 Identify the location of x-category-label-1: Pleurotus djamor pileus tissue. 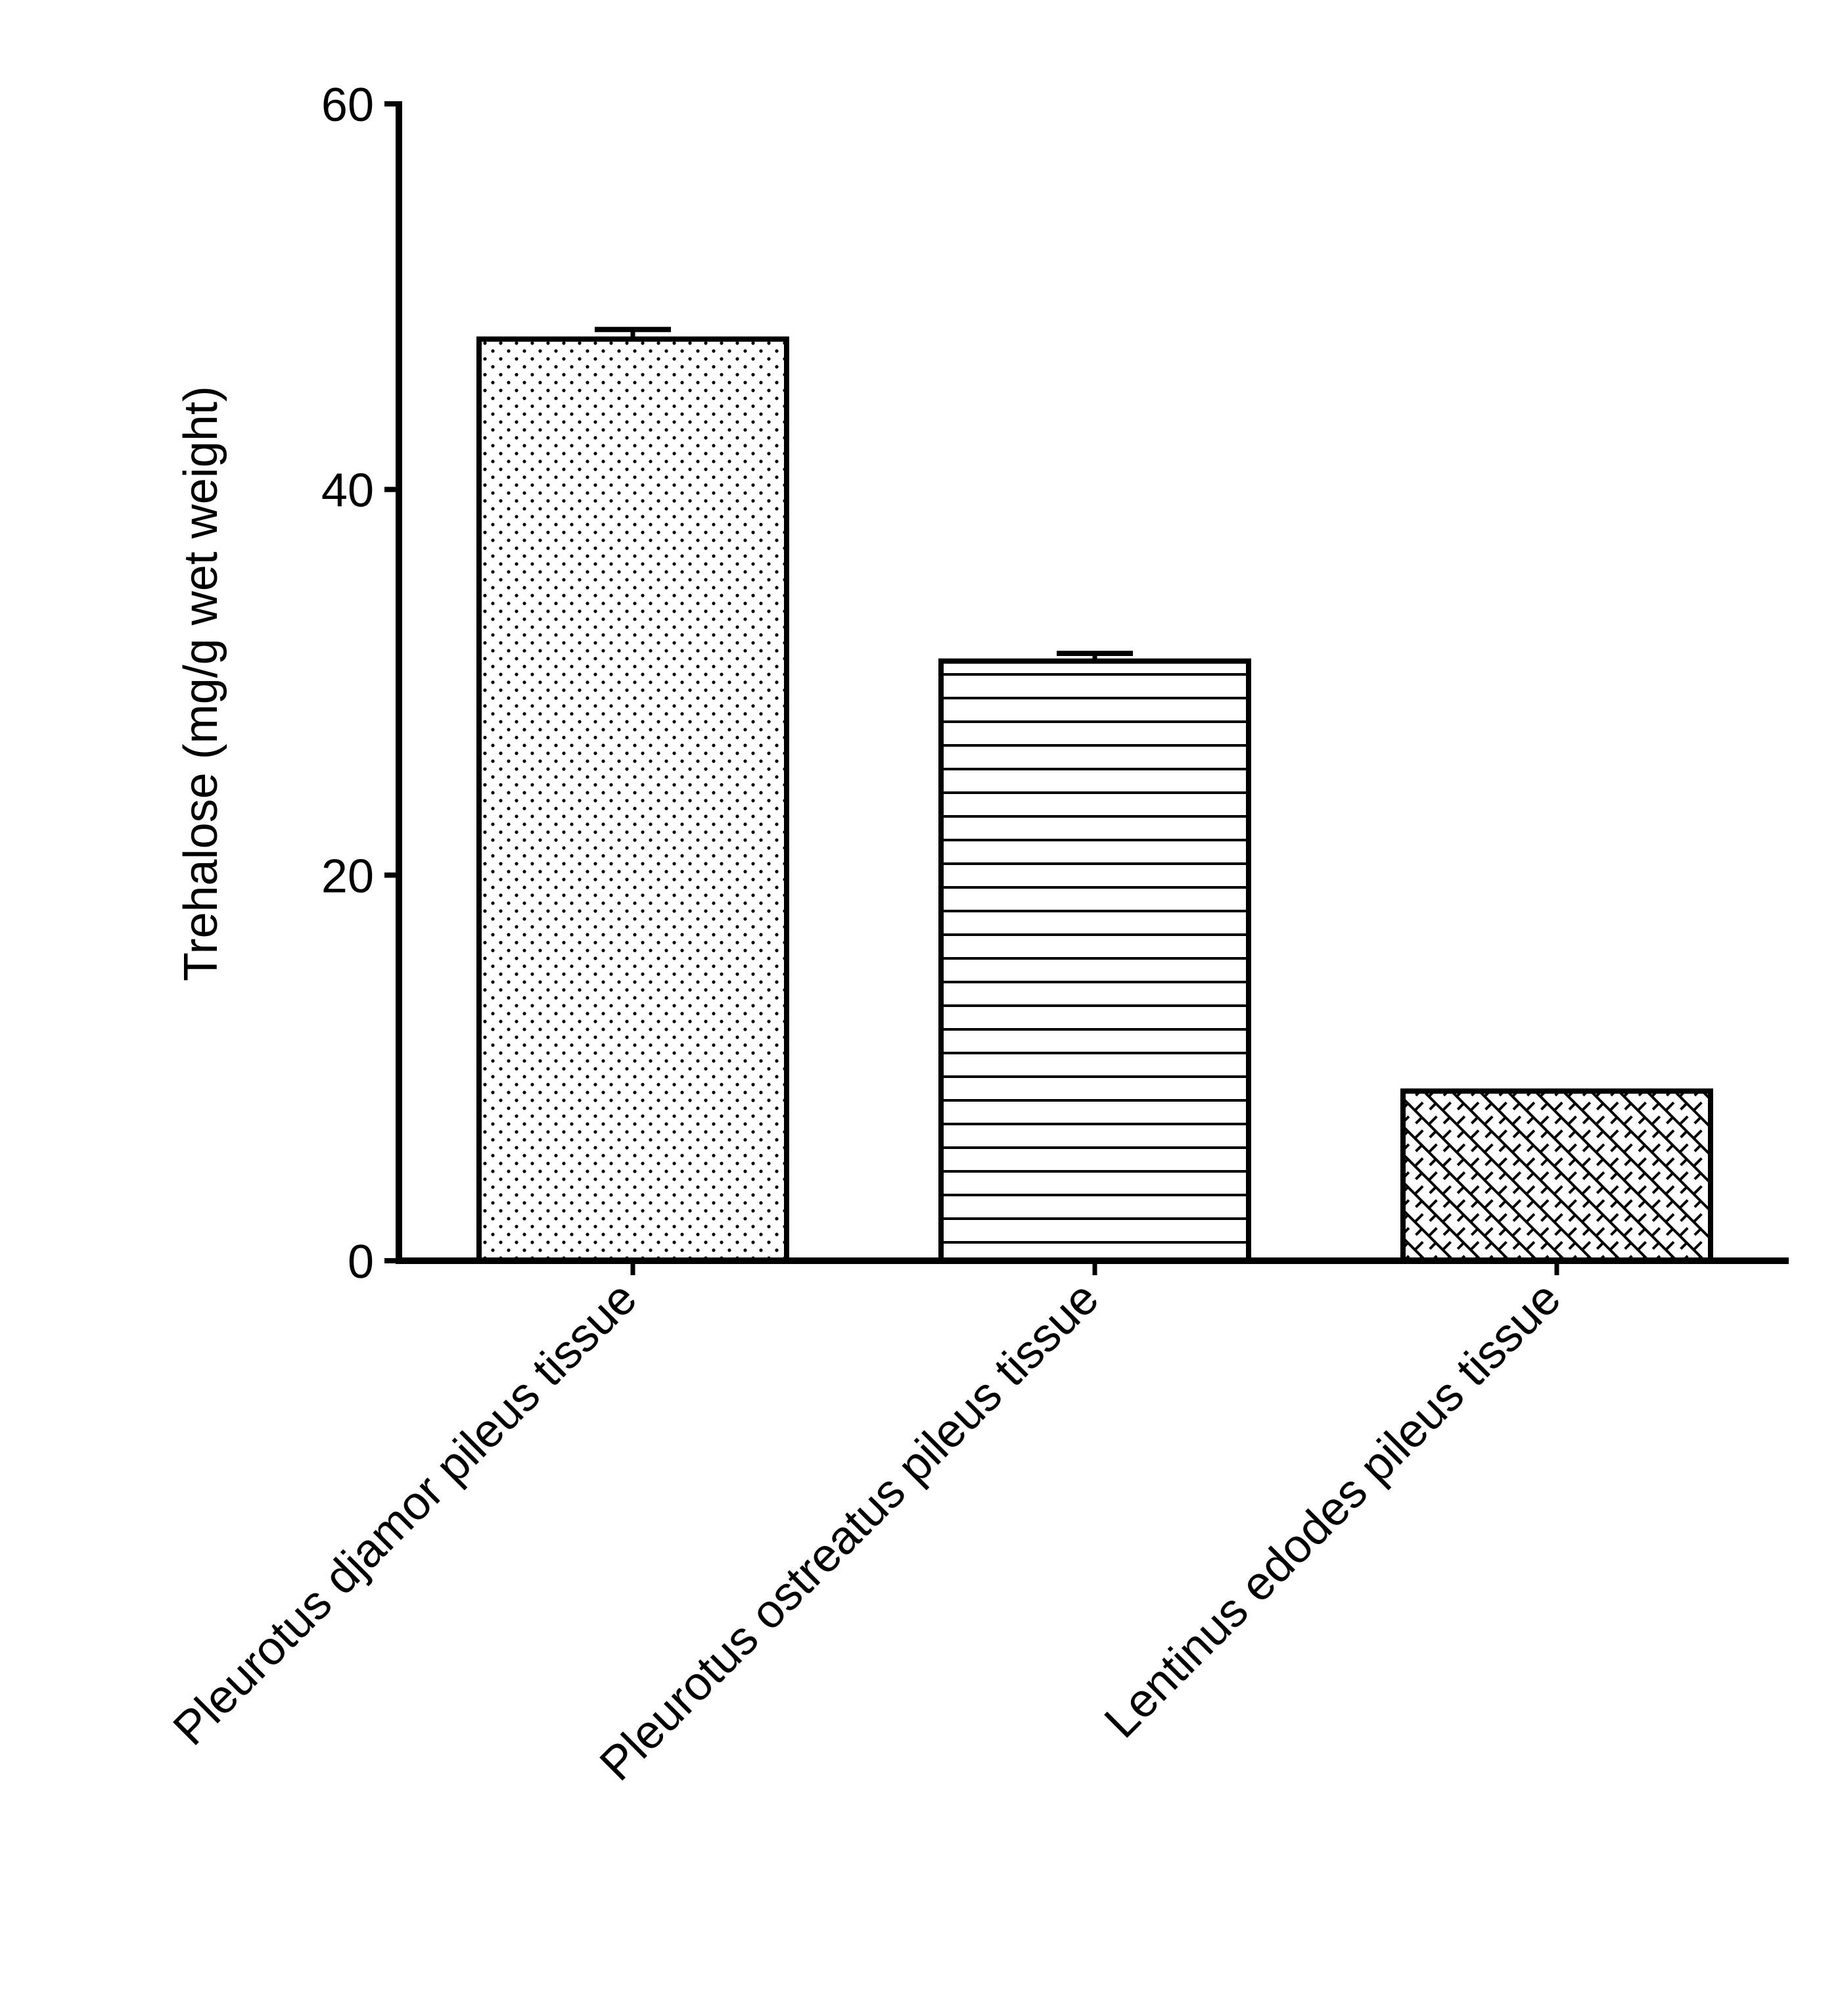
(405, 1514).